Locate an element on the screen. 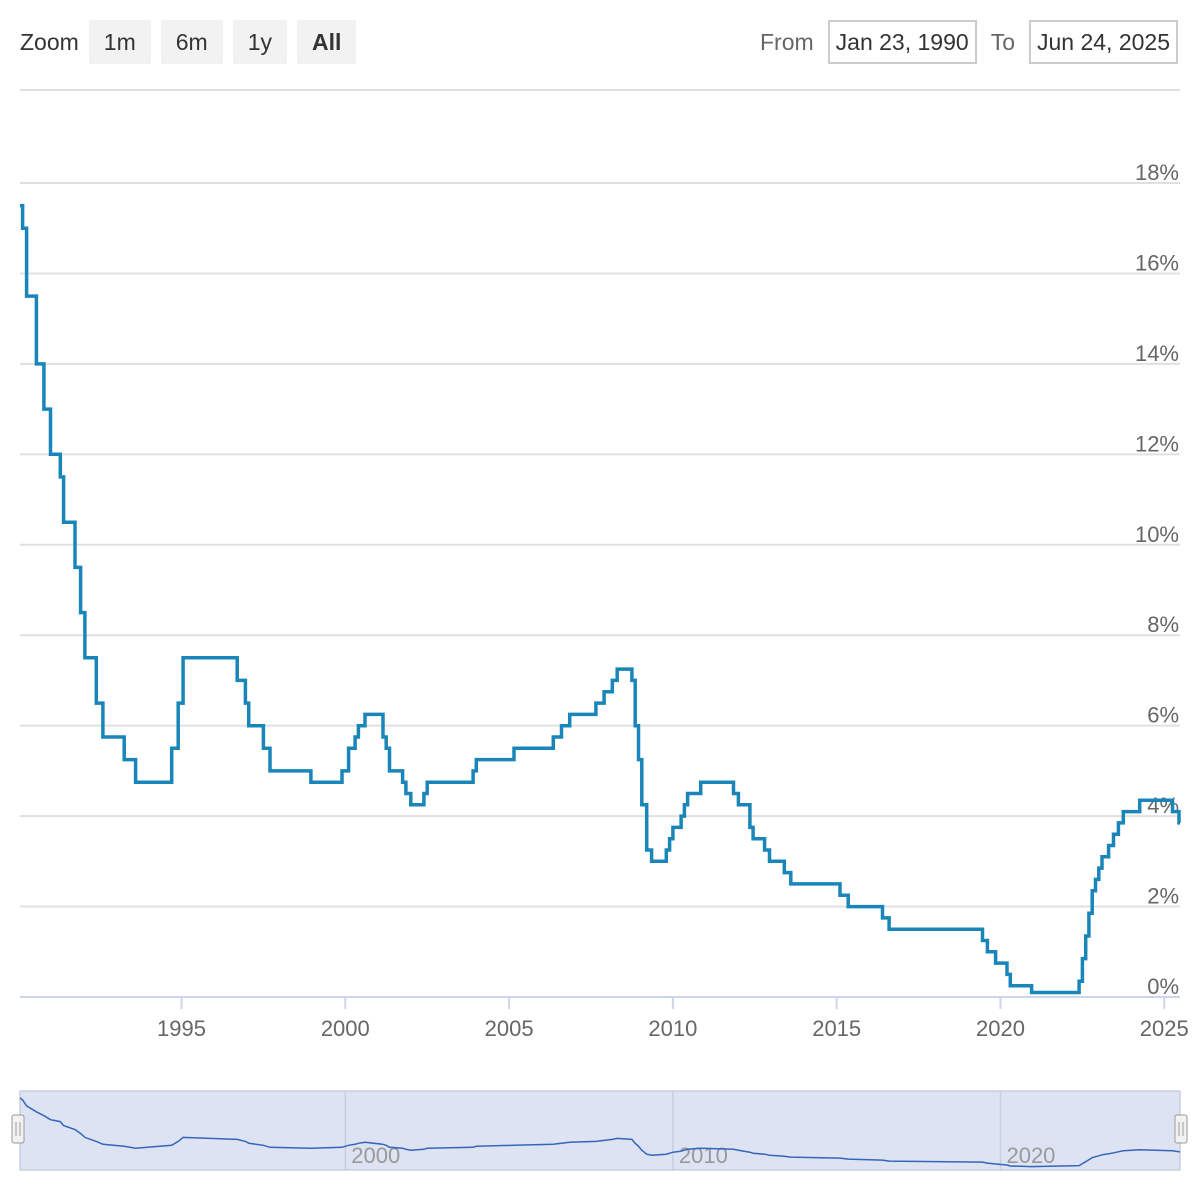 The image size is (1200, 1200). zoom-6m-button: 6m is located at coordinates (191, 42).